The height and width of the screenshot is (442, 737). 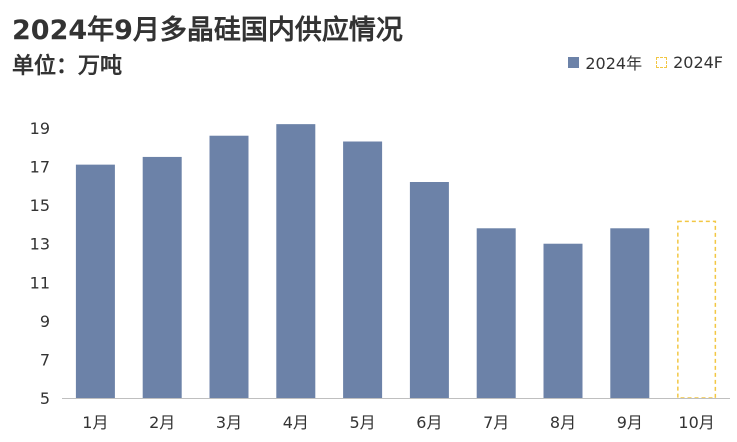 What do you see at coordinates (662, 62) in the screenshot?
I see `legend-swatch-dashed` at bounding box center [662, 62].